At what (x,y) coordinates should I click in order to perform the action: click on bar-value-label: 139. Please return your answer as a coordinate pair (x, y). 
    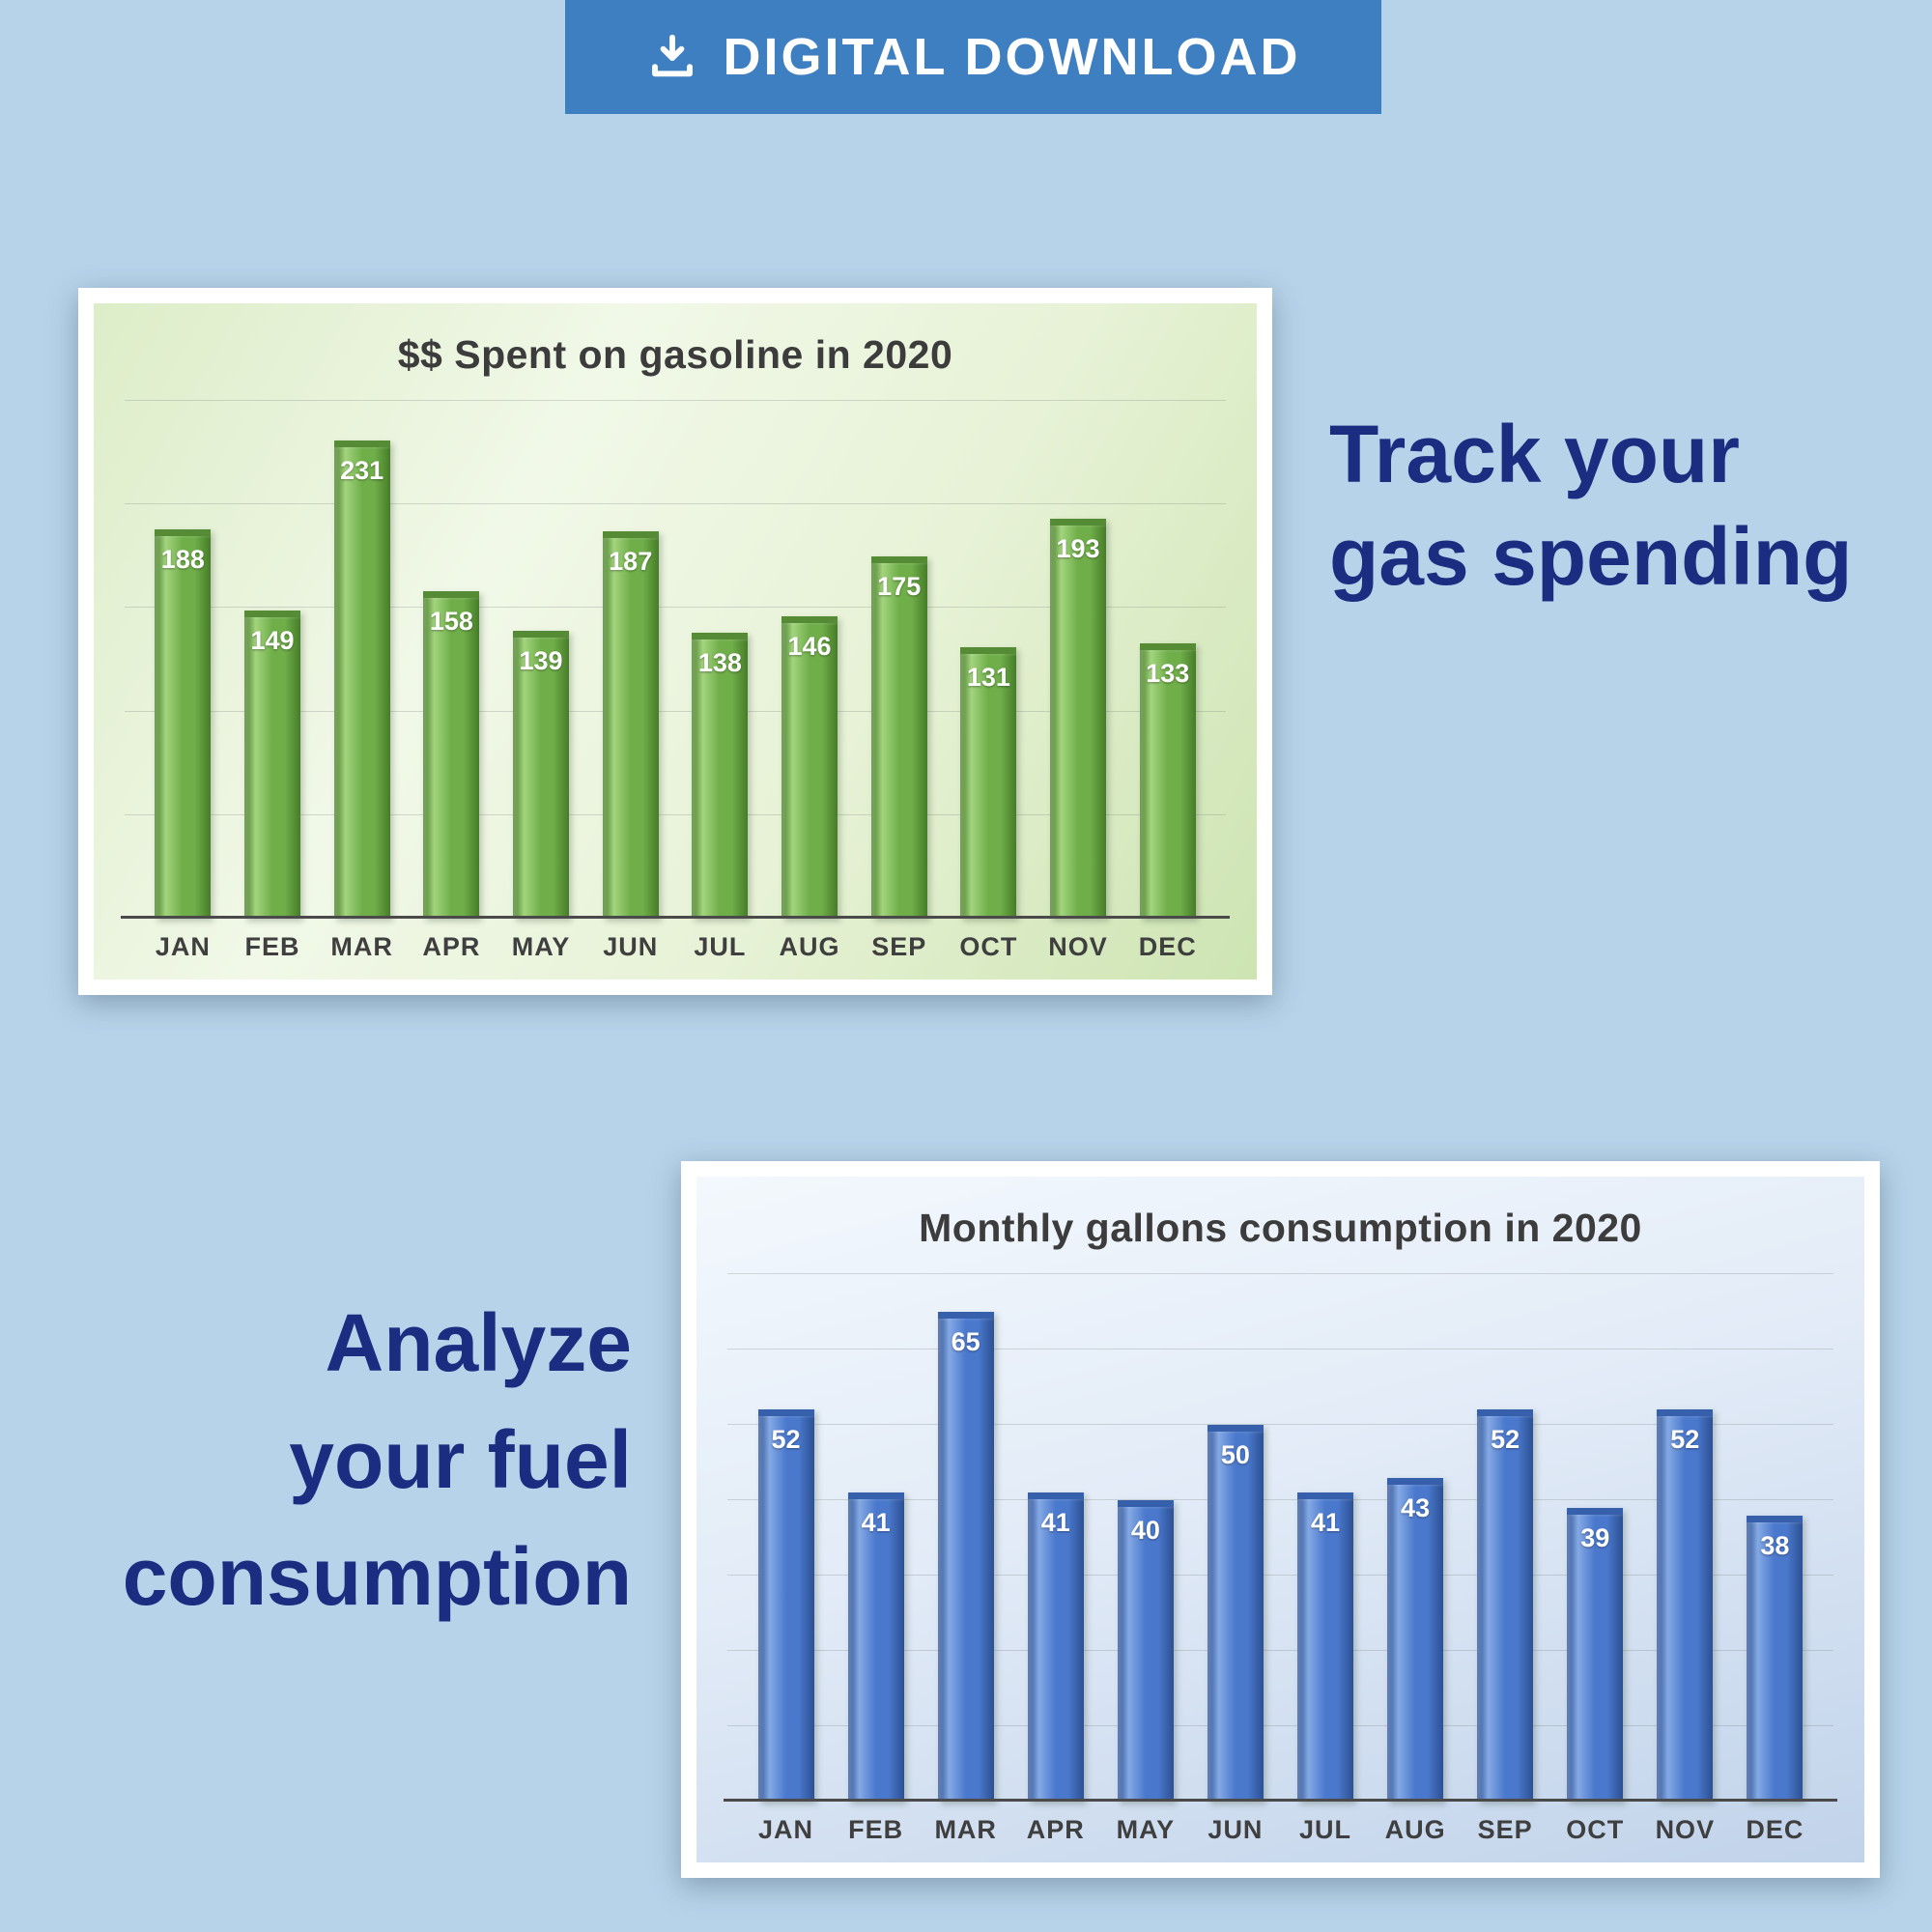
    Looking at the image, I should click on (541, 660).